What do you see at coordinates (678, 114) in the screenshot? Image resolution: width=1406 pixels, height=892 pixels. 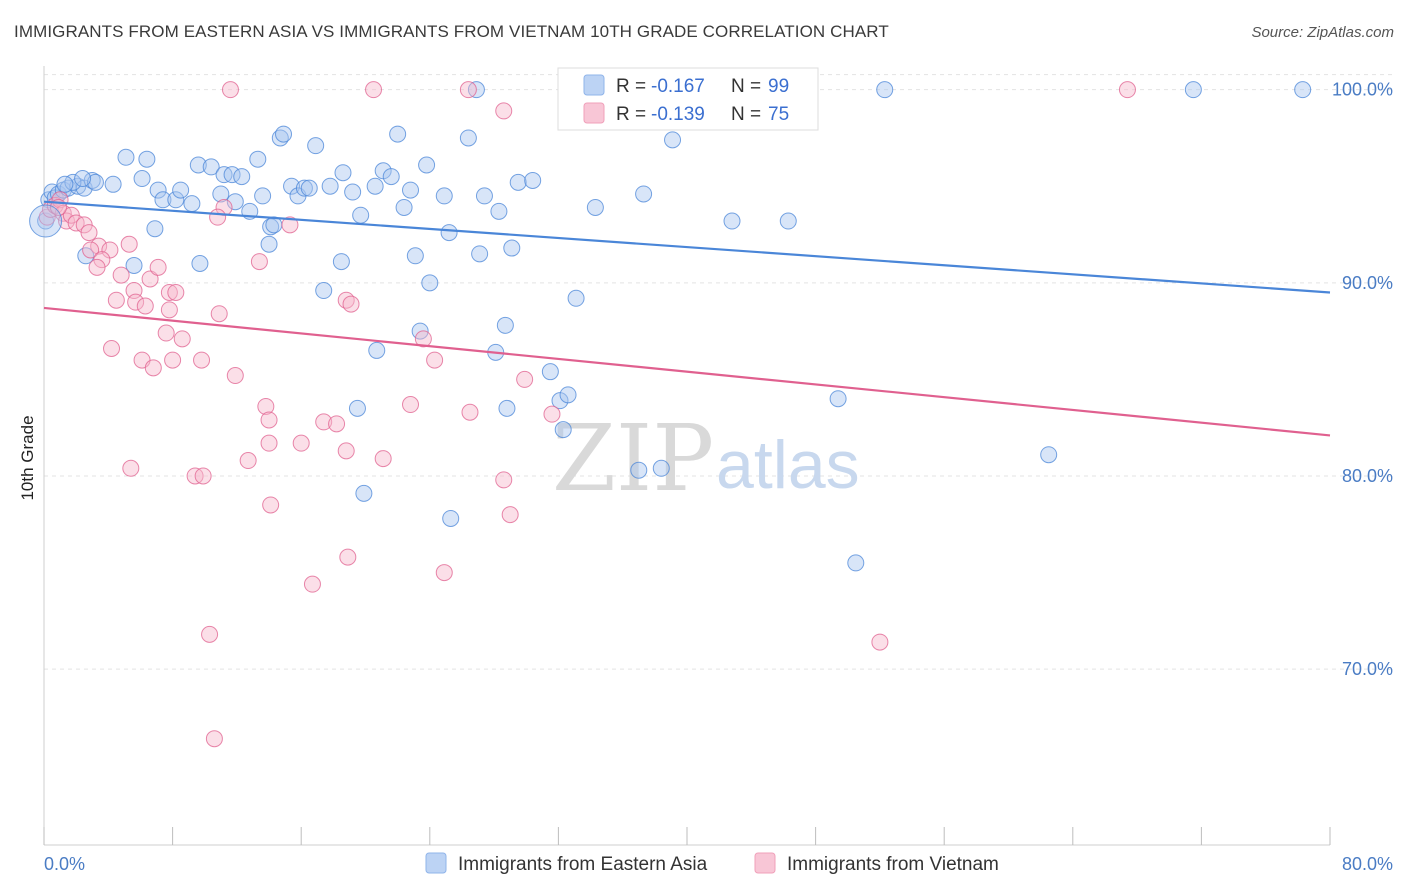 I see `legend-r-value-vietnam: -0.139` at bounding box center [678, 114].